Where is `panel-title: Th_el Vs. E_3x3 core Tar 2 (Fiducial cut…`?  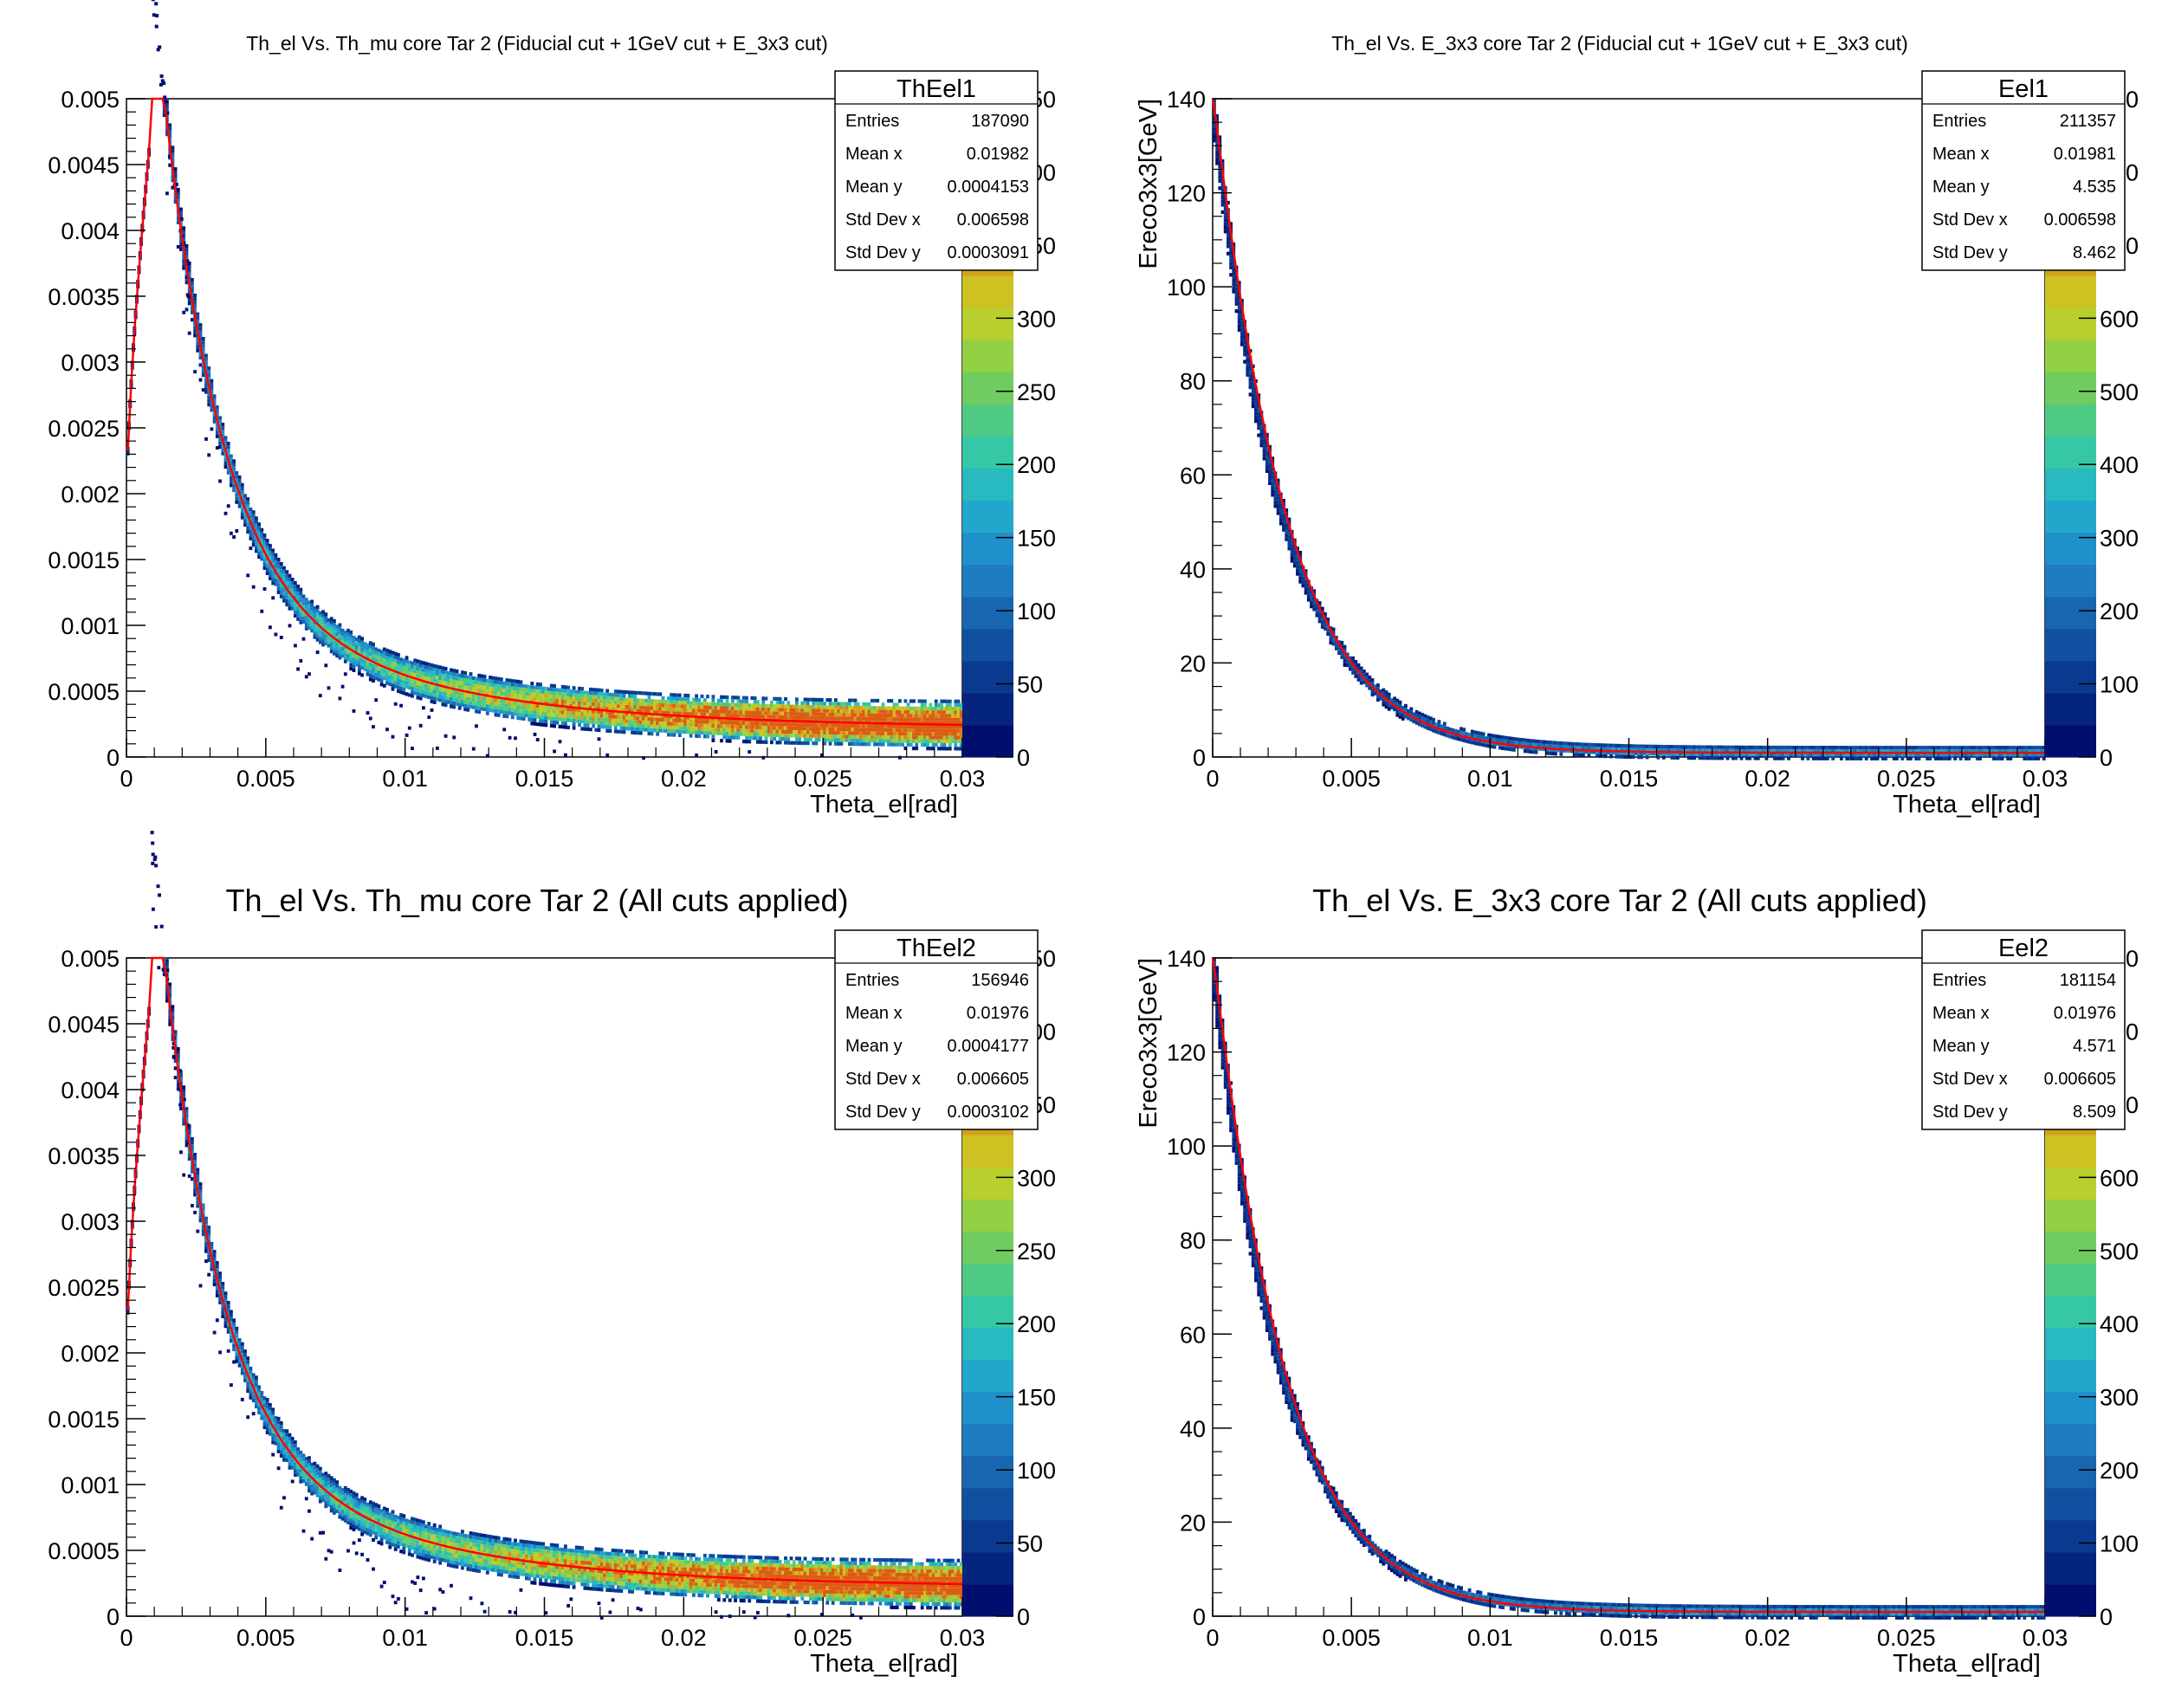
panel-title: Th_el Vs. E_3x3 core Tar 2 (Fiducial cut… is located at coordinates (1620, 43).